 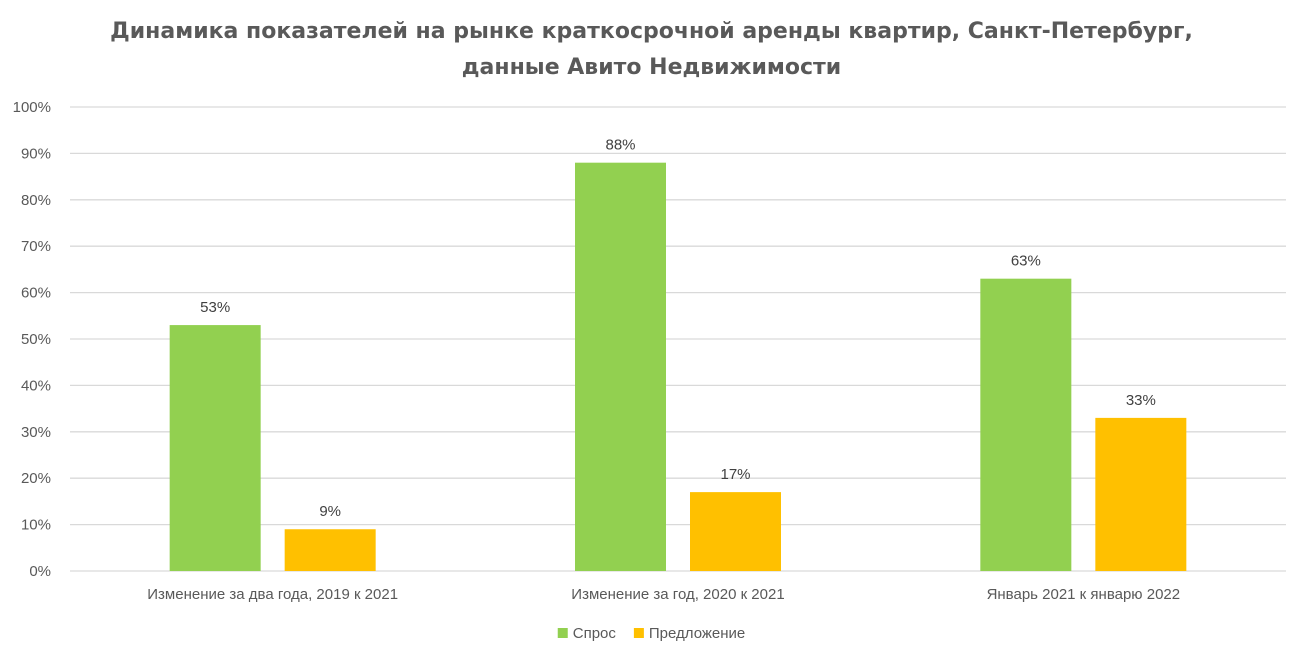 I want to click on x-tick-label: Январь 2021 к январю 2022, so click(x=1084, y=594).